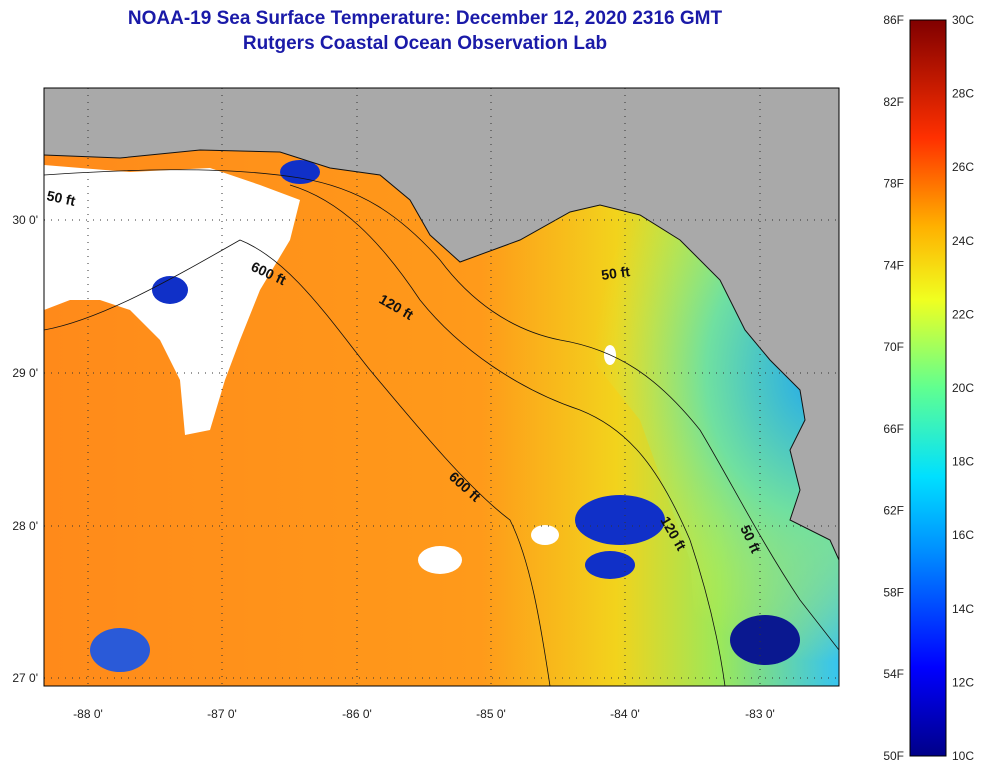 Image resolution: width=992 pixels, height=770 pixels. I want to click on colorbar-fahrenheit-scale: 86F 82F 78F 74F 70F 66F 62F 58F 54F 50F, so click(893, 388).